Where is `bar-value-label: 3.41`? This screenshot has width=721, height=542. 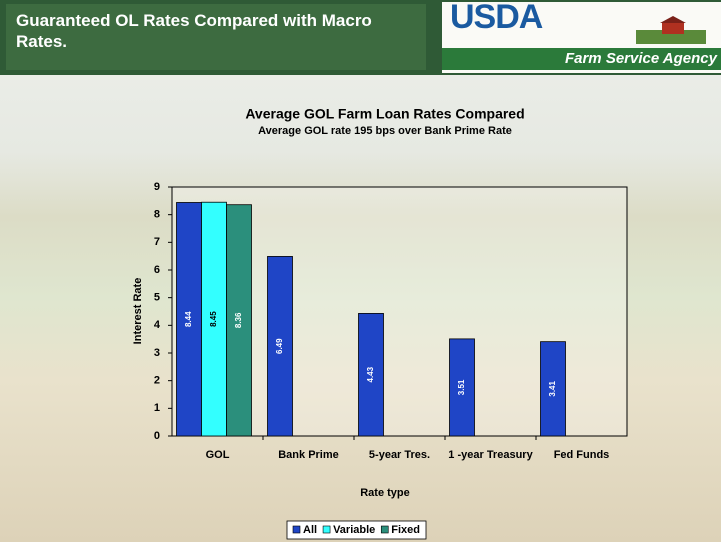
bar-value-label: 3.41 is located at coordinates (552, 388).